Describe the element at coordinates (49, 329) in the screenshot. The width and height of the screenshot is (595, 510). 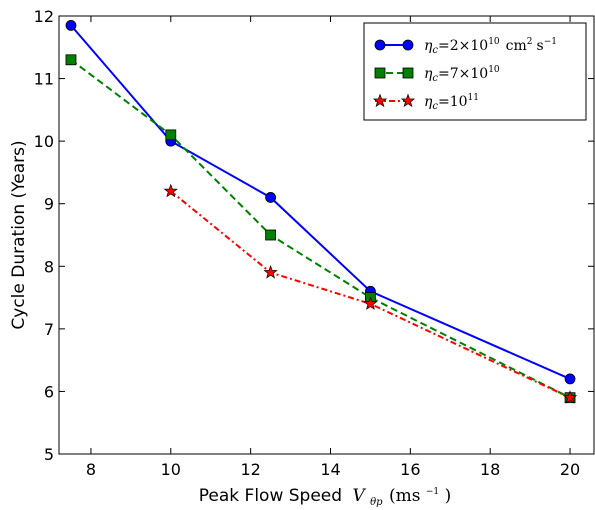
I see `y-tick-label: 7` at that location.